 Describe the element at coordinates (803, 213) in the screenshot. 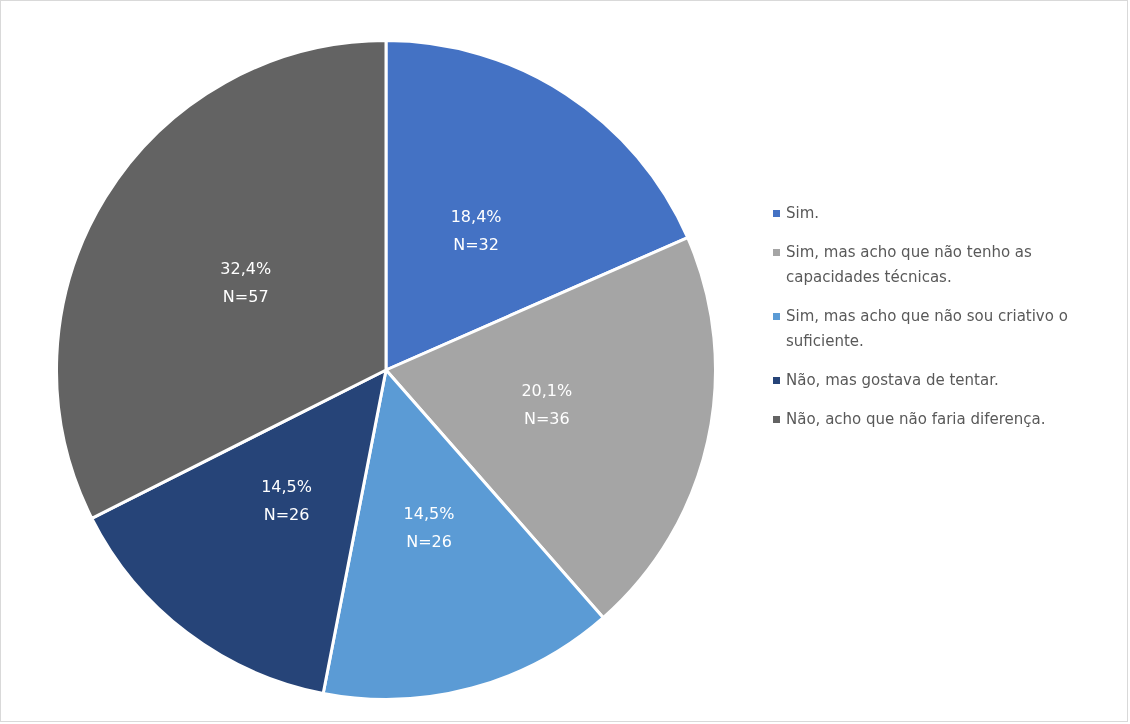

I see `legend-label: Sim.` at that location.